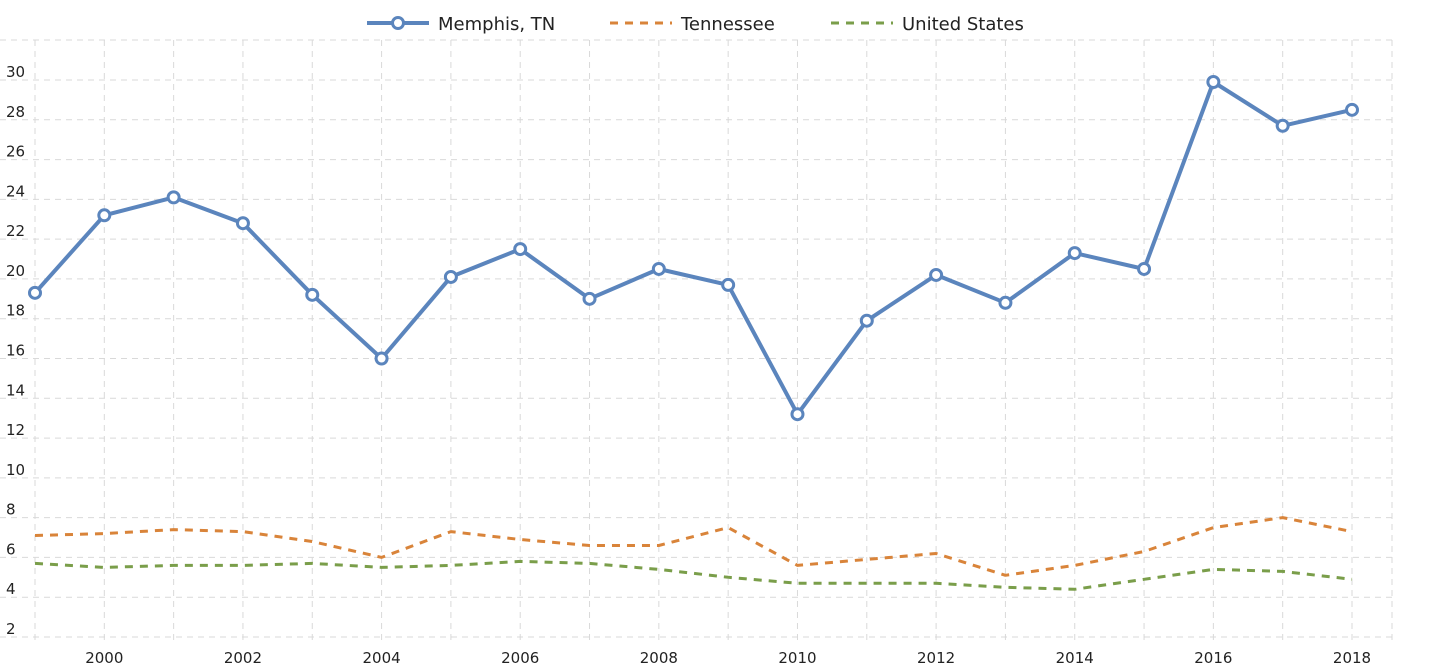 Image resolution: width=1456 pixels, height=669 pixels. I want to click on legend-marker, so click(398, 23).